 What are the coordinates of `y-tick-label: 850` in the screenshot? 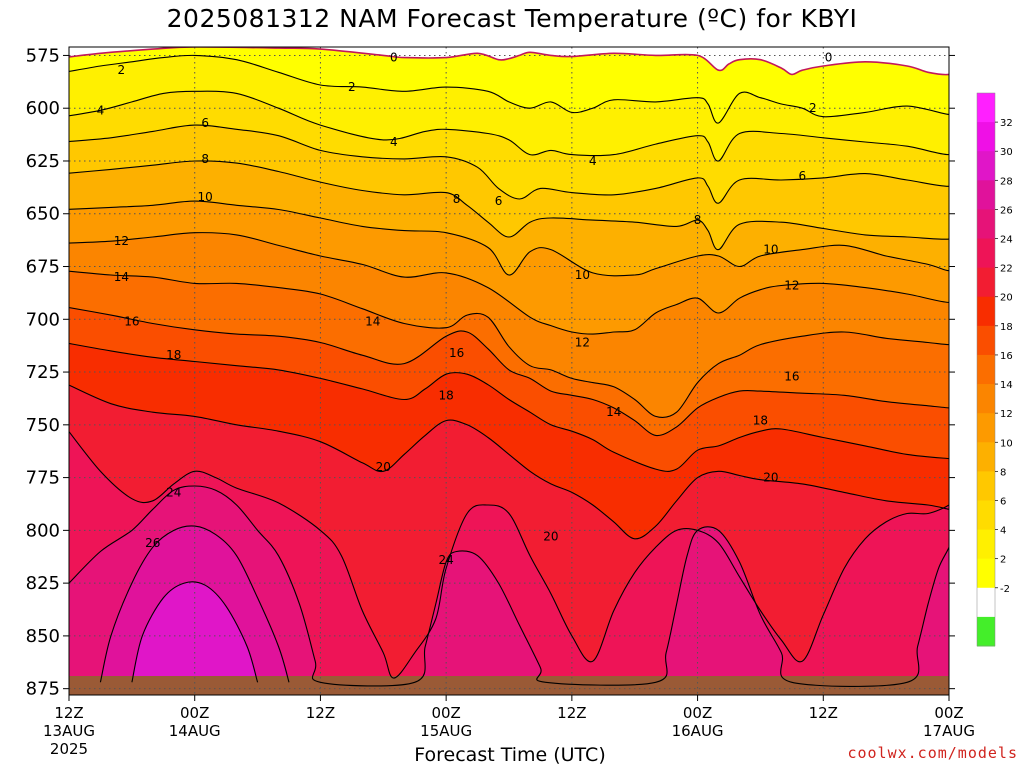 It's located at (43, 636).